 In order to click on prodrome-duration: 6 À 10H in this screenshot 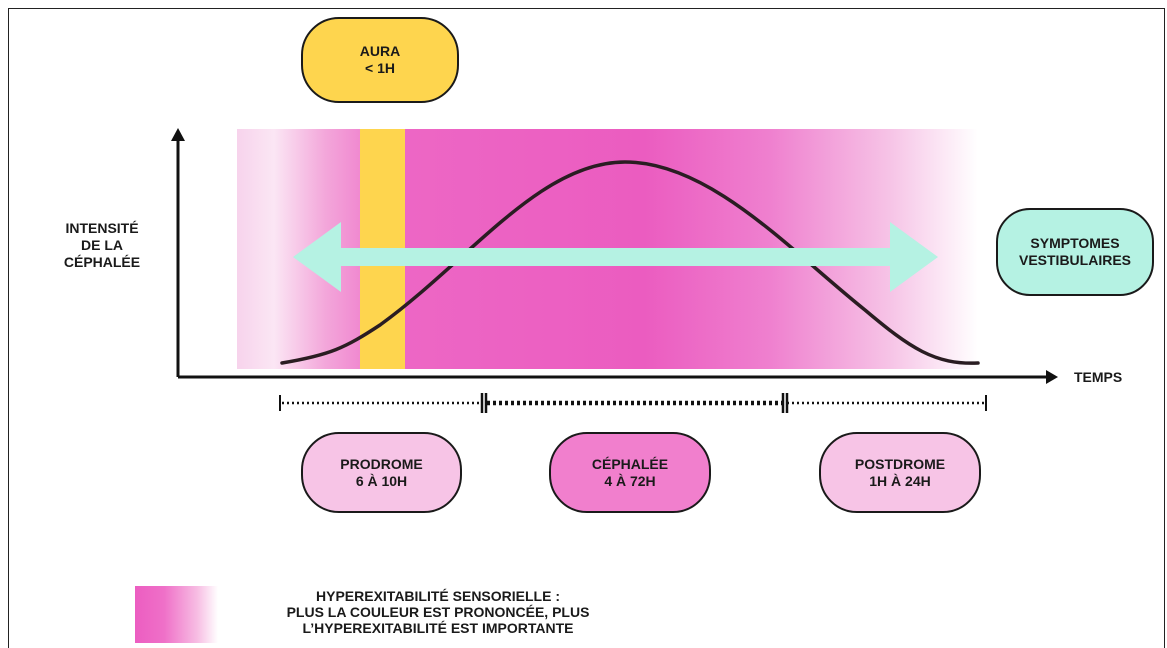, I will do `click(381, 480)`.